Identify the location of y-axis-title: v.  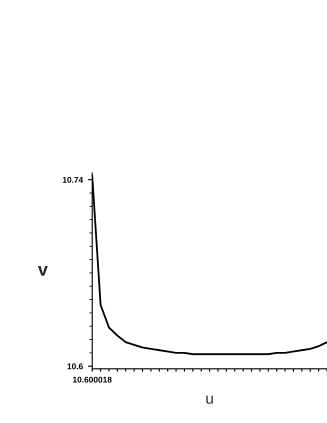
(43, 271).